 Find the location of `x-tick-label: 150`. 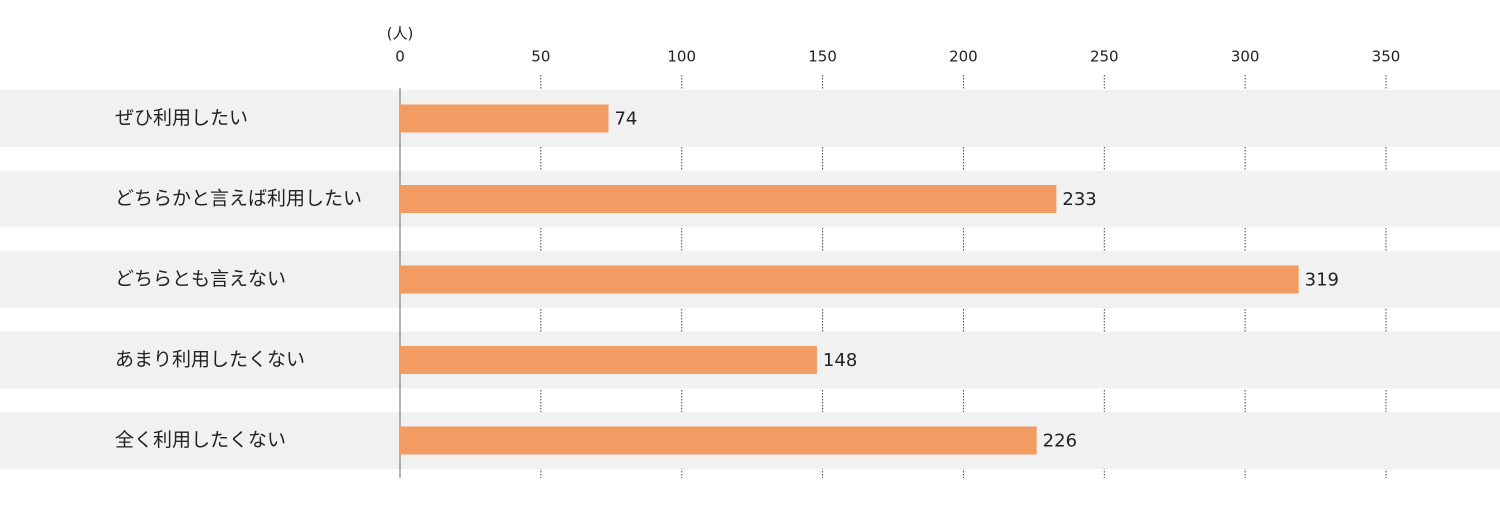

x-tick-label: 150 is located at coordinates (822, 57).